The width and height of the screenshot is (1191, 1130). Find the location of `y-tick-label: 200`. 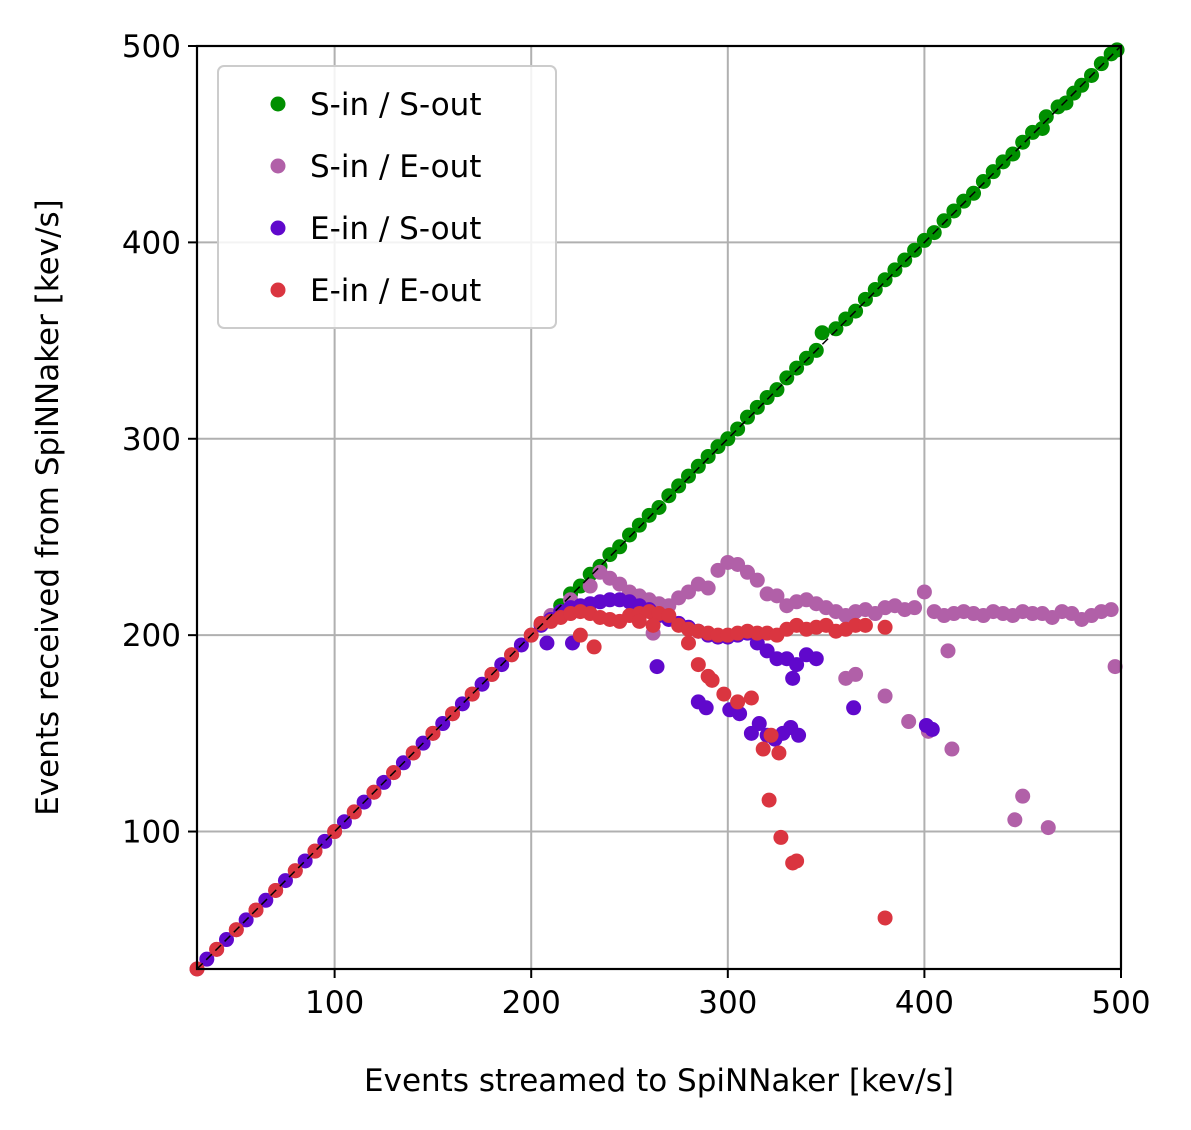

y-tick-label: 200 is located at coordinates (151, 636).